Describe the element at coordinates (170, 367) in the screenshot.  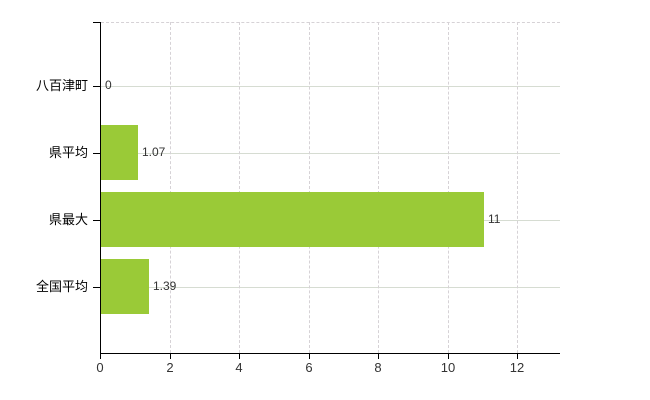
I see `x-tick-label-1: 2` at that location.